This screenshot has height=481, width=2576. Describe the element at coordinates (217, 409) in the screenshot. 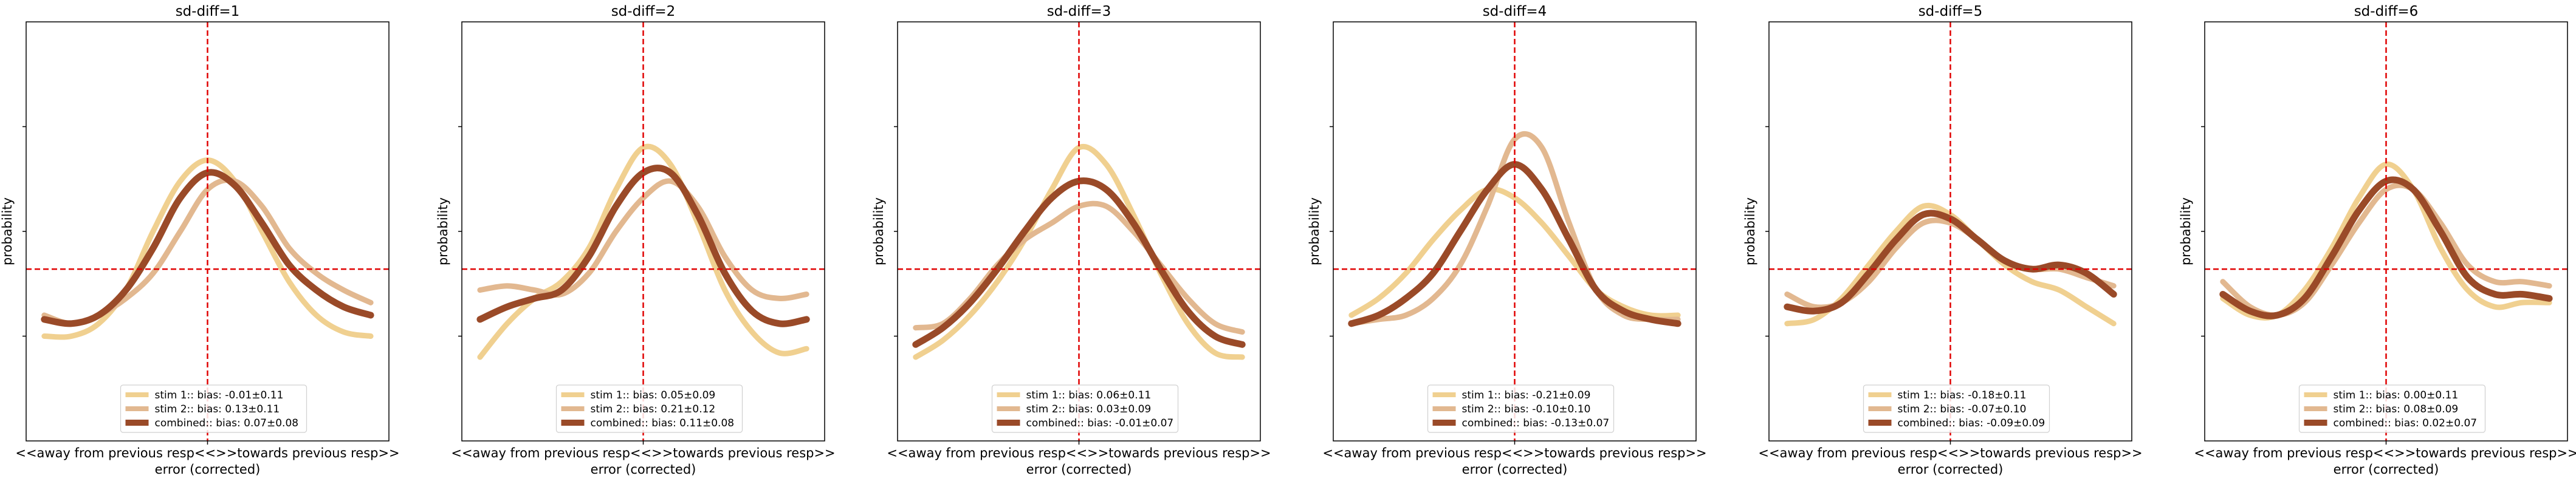

I see `legend-entry-stim2: stim 2:: bias: 0.13±0.11` at that location.